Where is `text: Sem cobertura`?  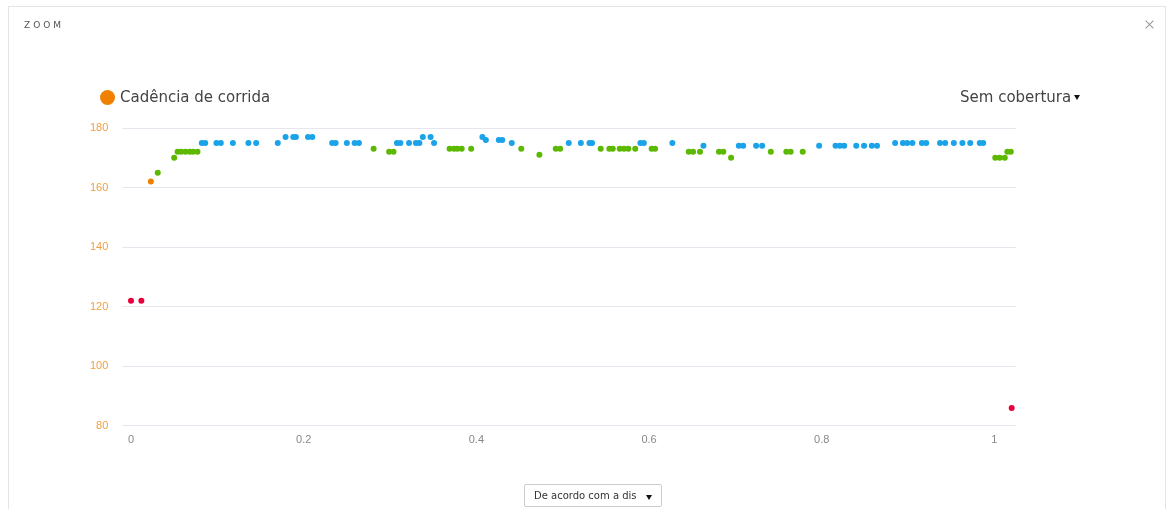
text: Sem cobertura is located at coordinates (1016, 97).